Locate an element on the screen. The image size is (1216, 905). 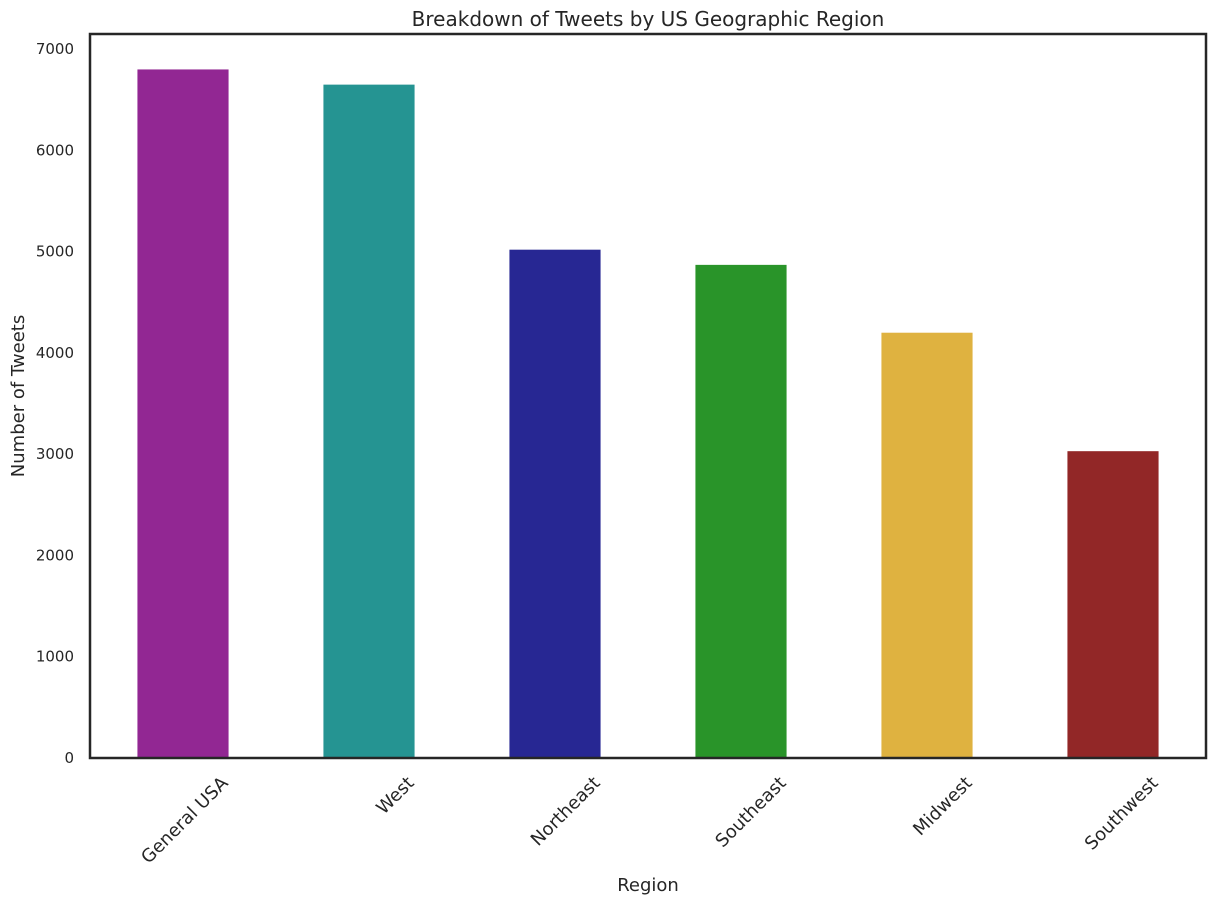
y-tick-label: 6000 is located at coordinates (55, 150).